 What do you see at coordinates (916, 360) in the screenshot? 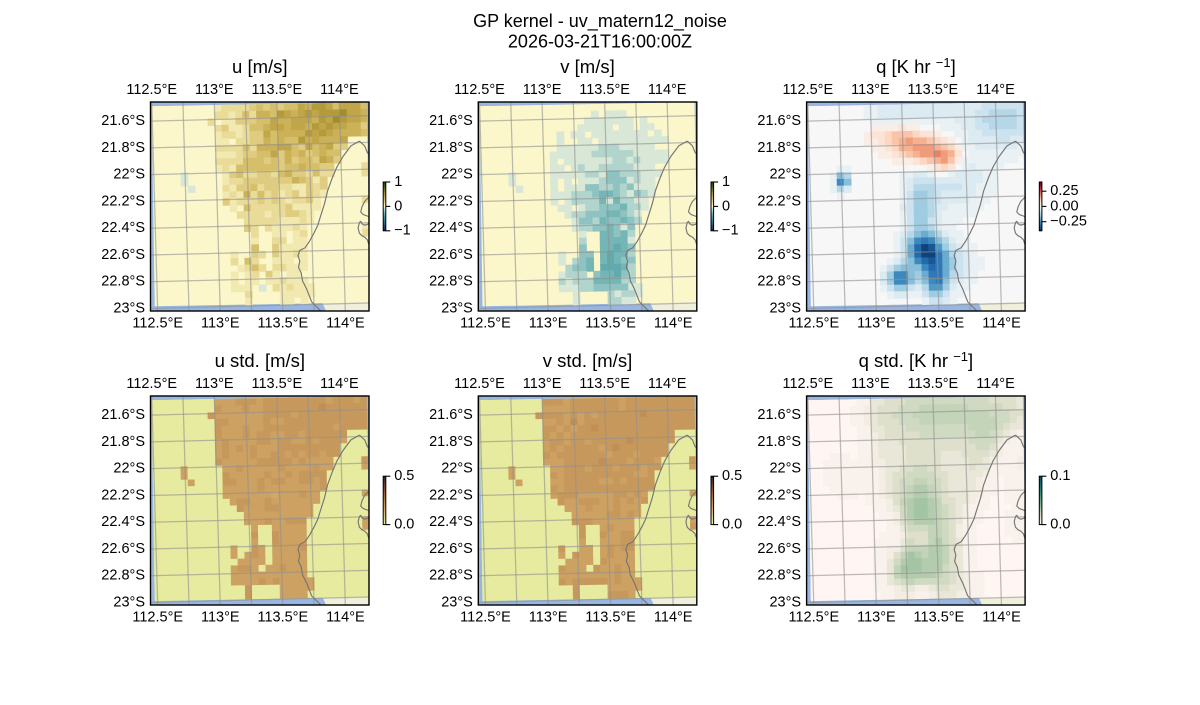
I see `svg-text: q std. [K hr −1]` at bounding box center [916, 360].